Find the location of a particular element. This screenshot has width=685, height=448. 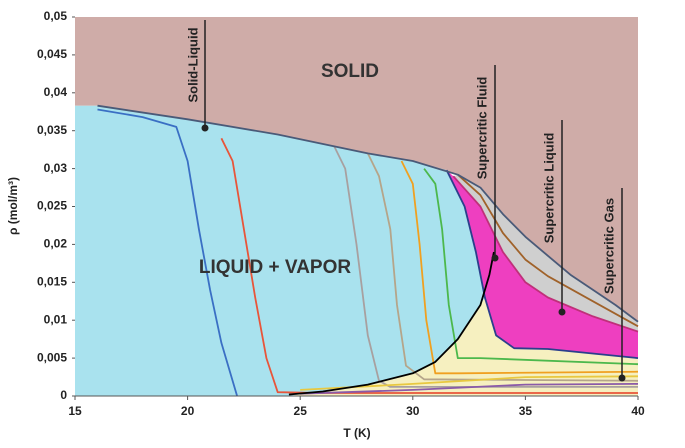

y-tick-label: 0,045 is located at coordinates (52, 54).